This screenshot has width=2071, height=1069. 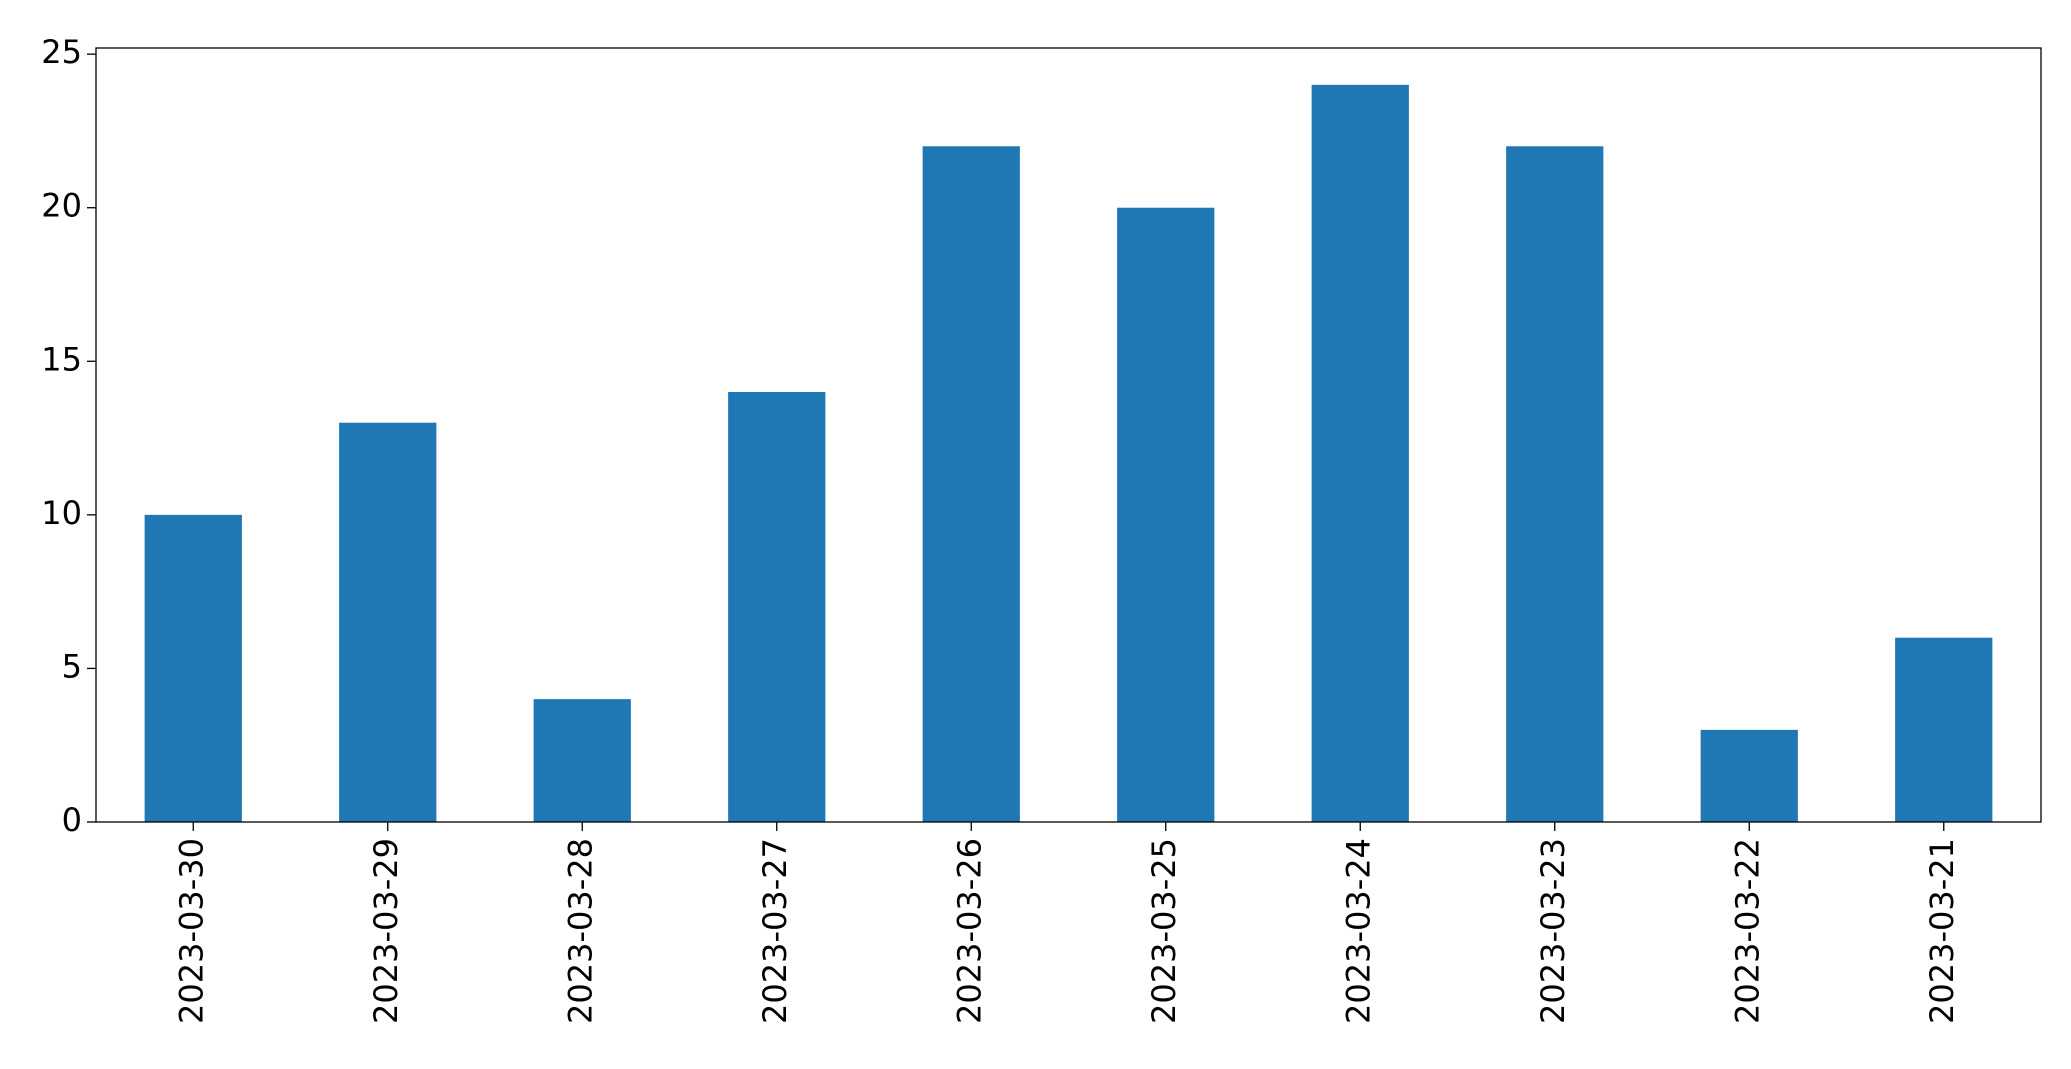 I want to click on y-tick-label: 25, so click(x=61, y=52).